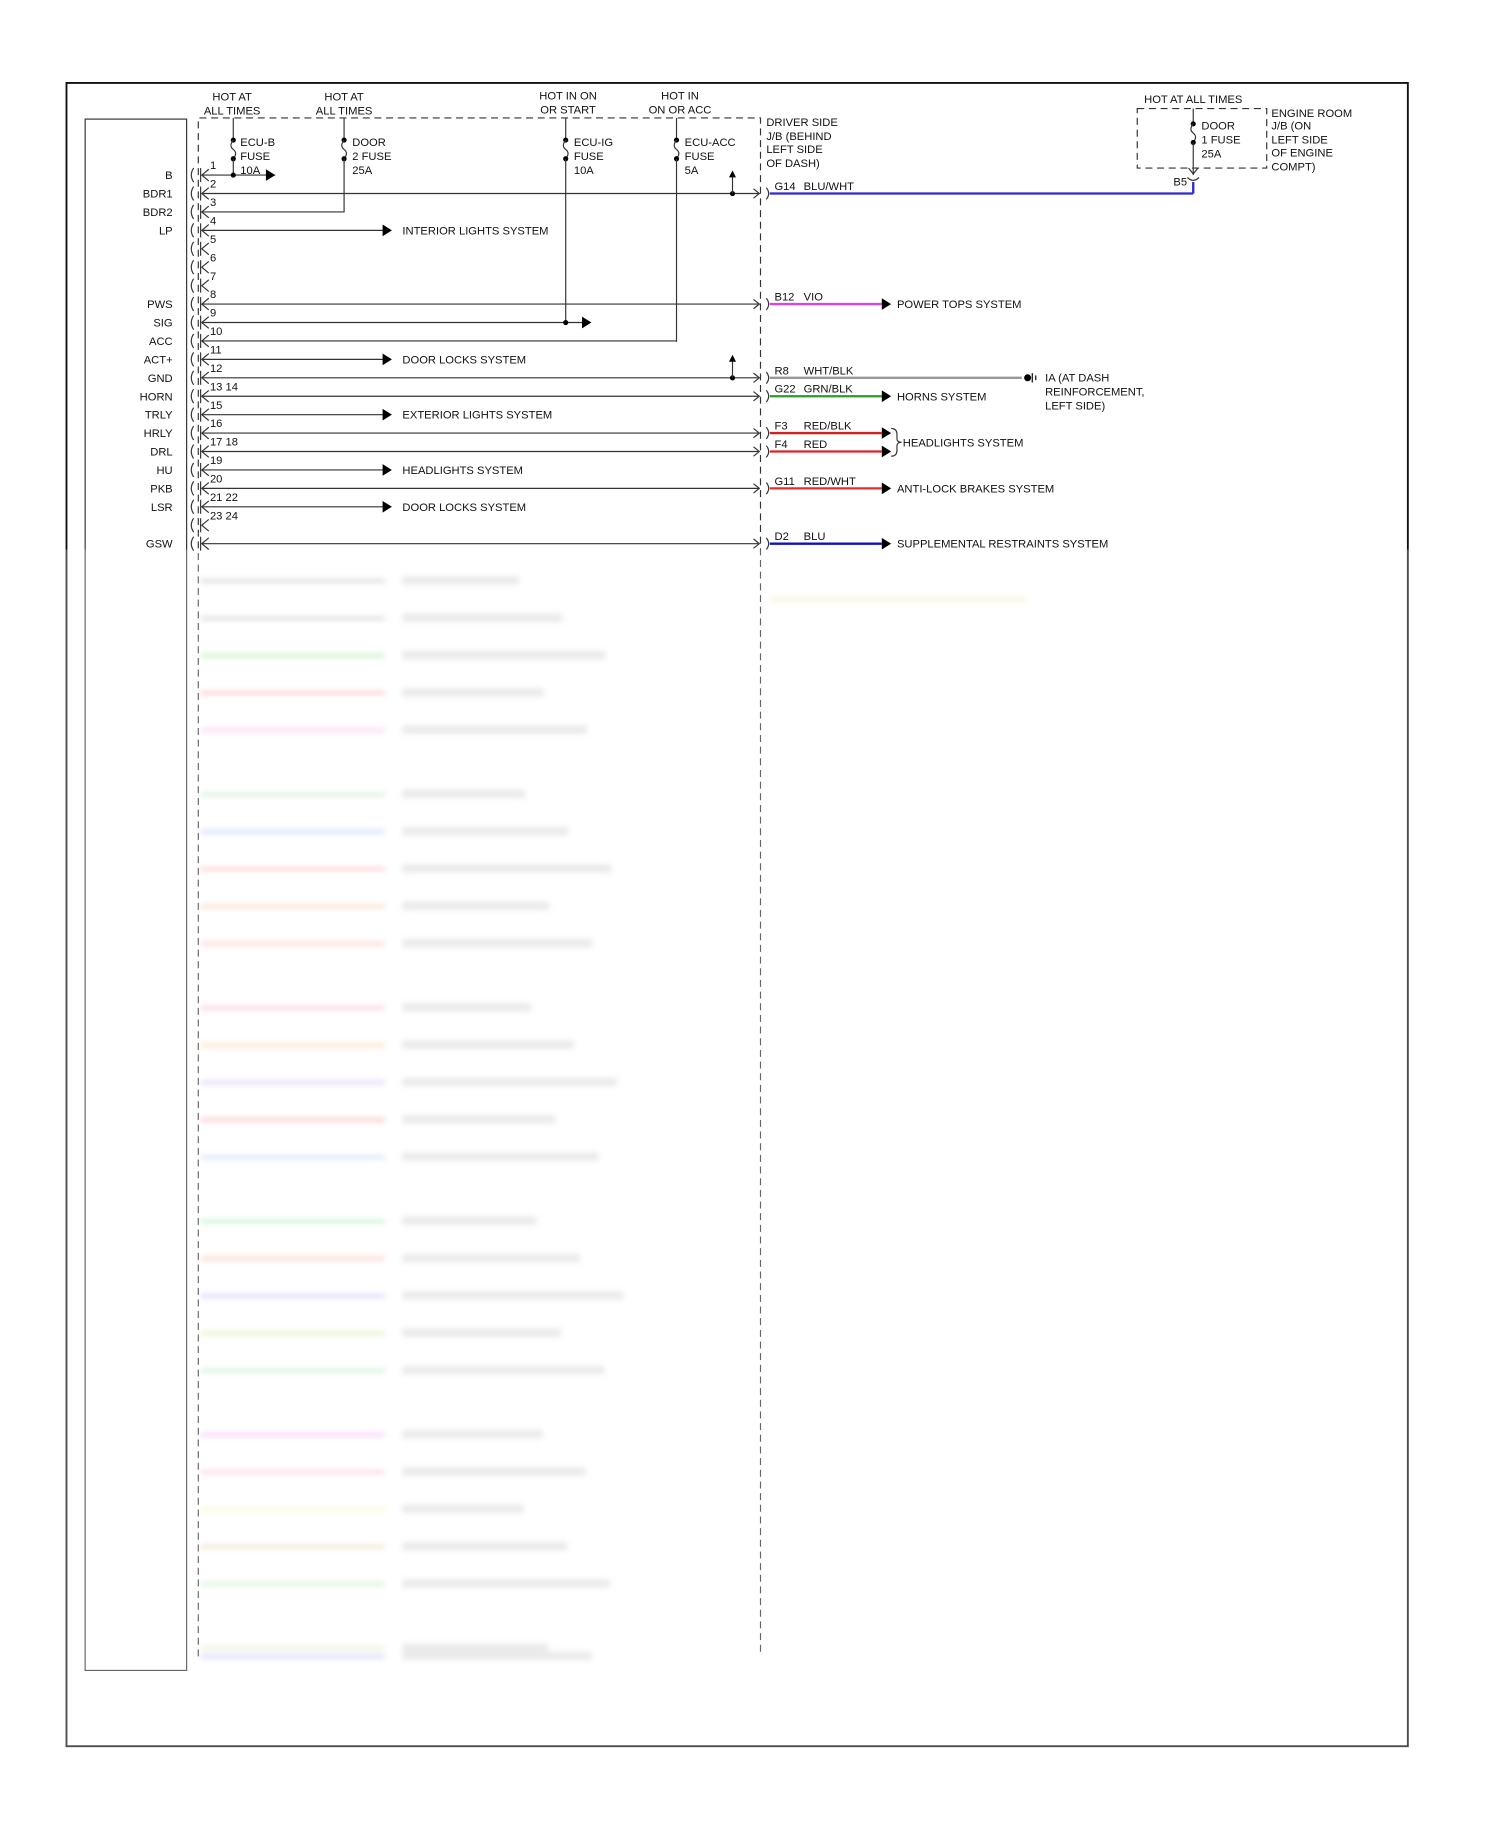 The image size is (1500, 1828). What do you see at coordinates (710, 143) in the screenshot?
I see `fuse-label: ECU-ACC` at bounding box center [710, 143].